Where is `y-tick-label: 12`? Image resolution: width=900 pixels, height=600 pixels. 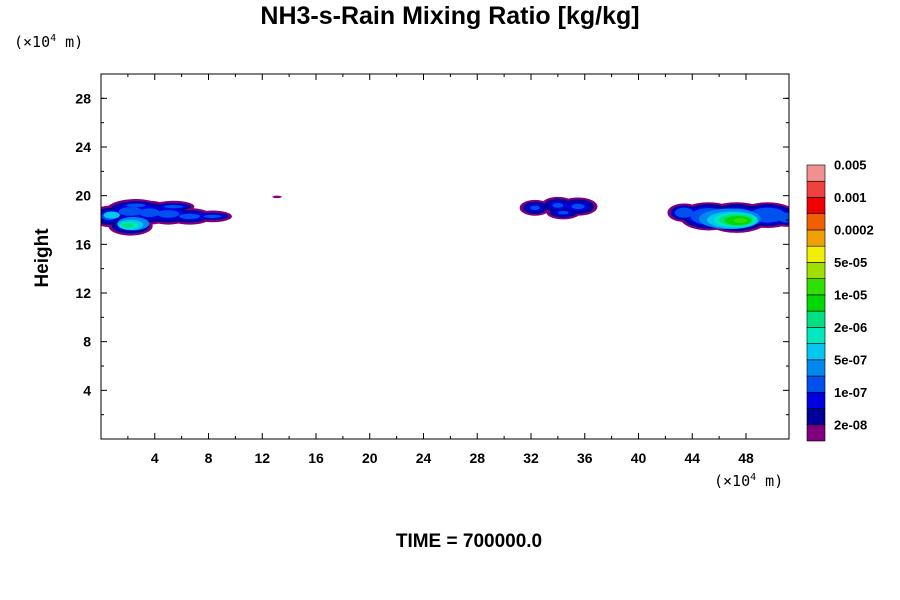 y-tick-label: 12 is located at coordinates (83, 293).